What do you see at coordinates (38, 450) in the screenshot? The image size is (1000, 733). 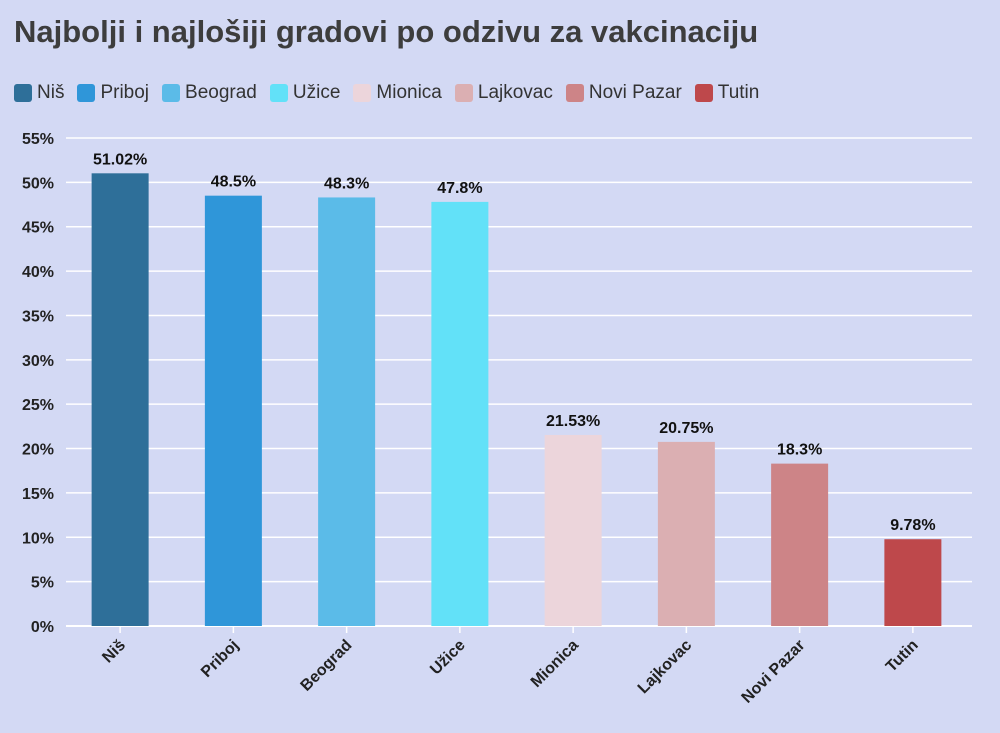 I see `y-tick-label: 20%` at bounding box center [38, 450].